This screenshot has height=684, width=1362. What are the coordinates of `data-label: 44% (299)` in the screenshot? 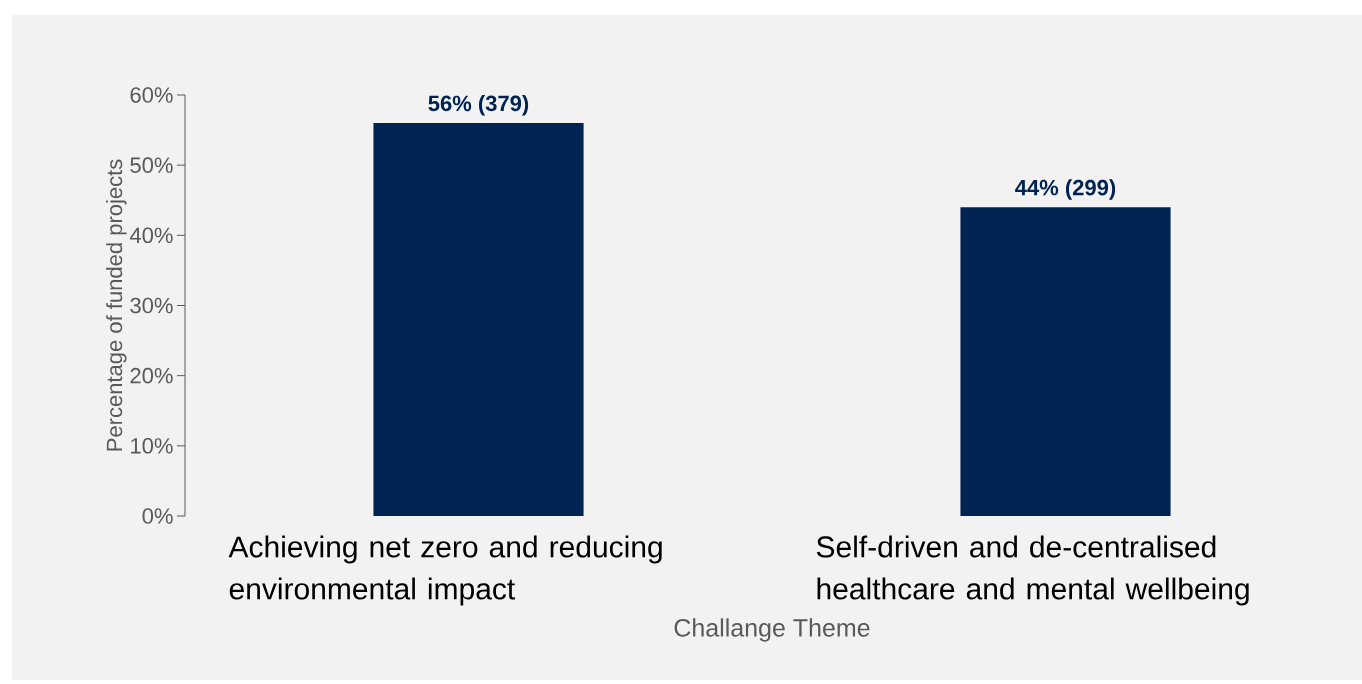 It's located at (1065, 189).